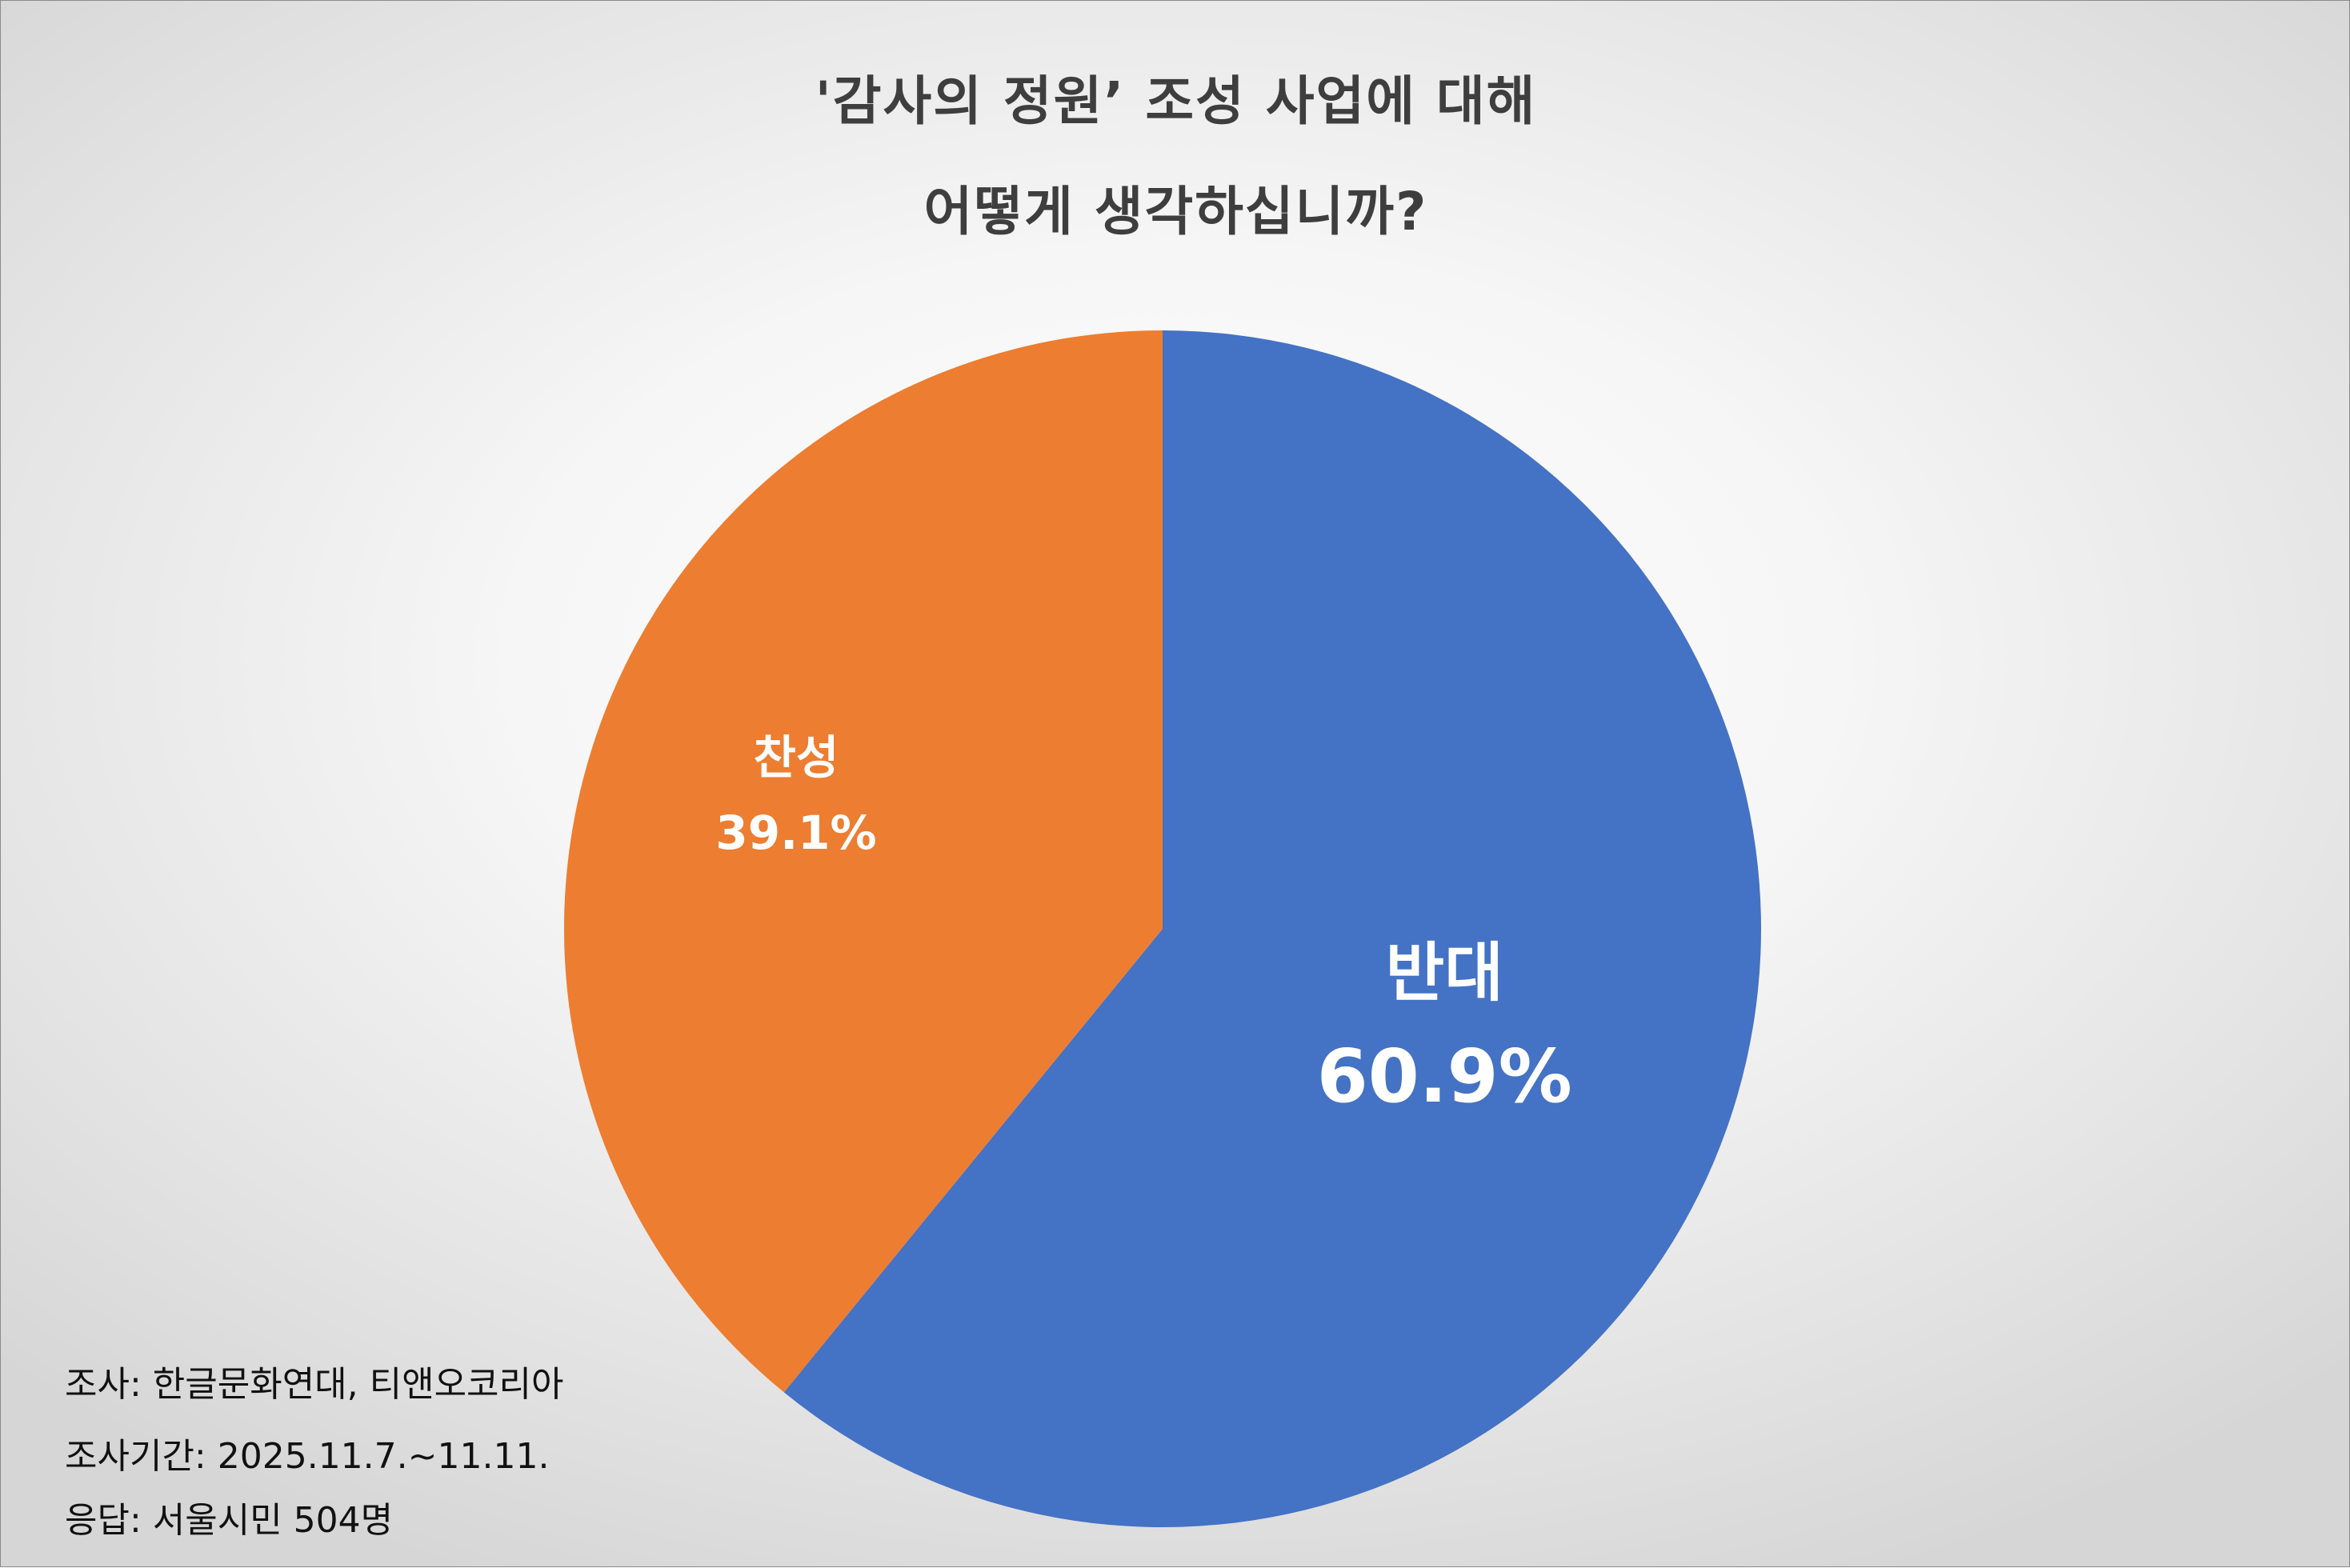 This screenshot has width=2350, height=1568. I want to click on chart-title-line-2: 어떻게 생각하십니까?, so click(1175, 211).